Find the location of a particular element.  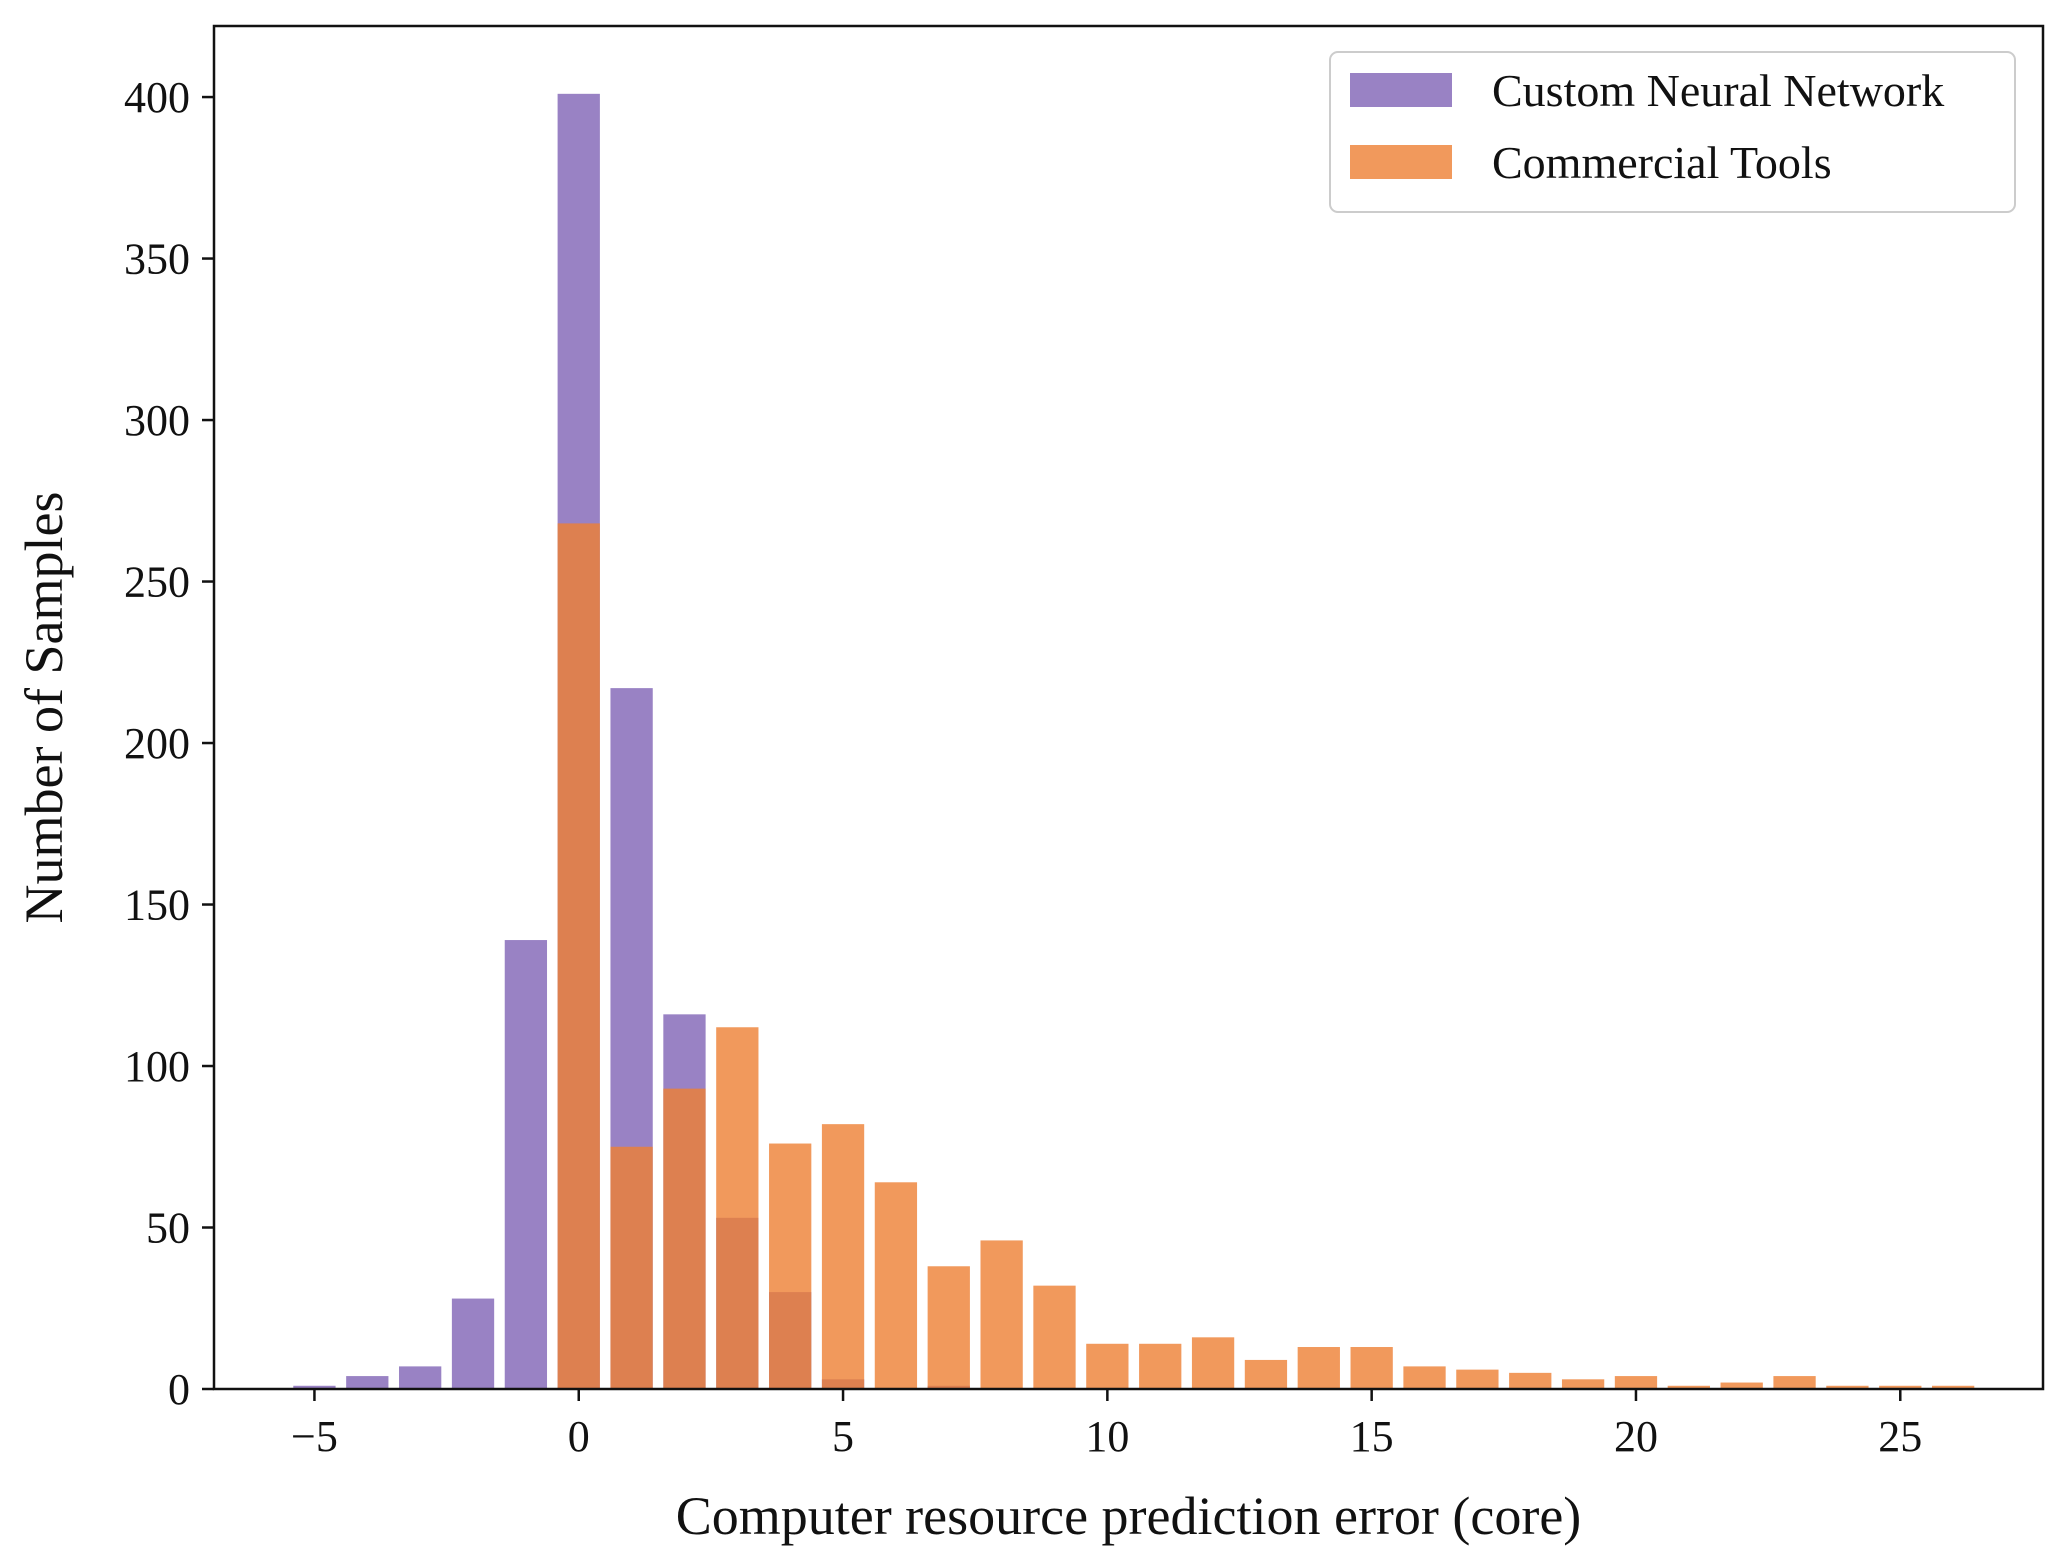

legend-label-custom-neural-network: Custom Neural Network is located at coordinates (1718, 90).